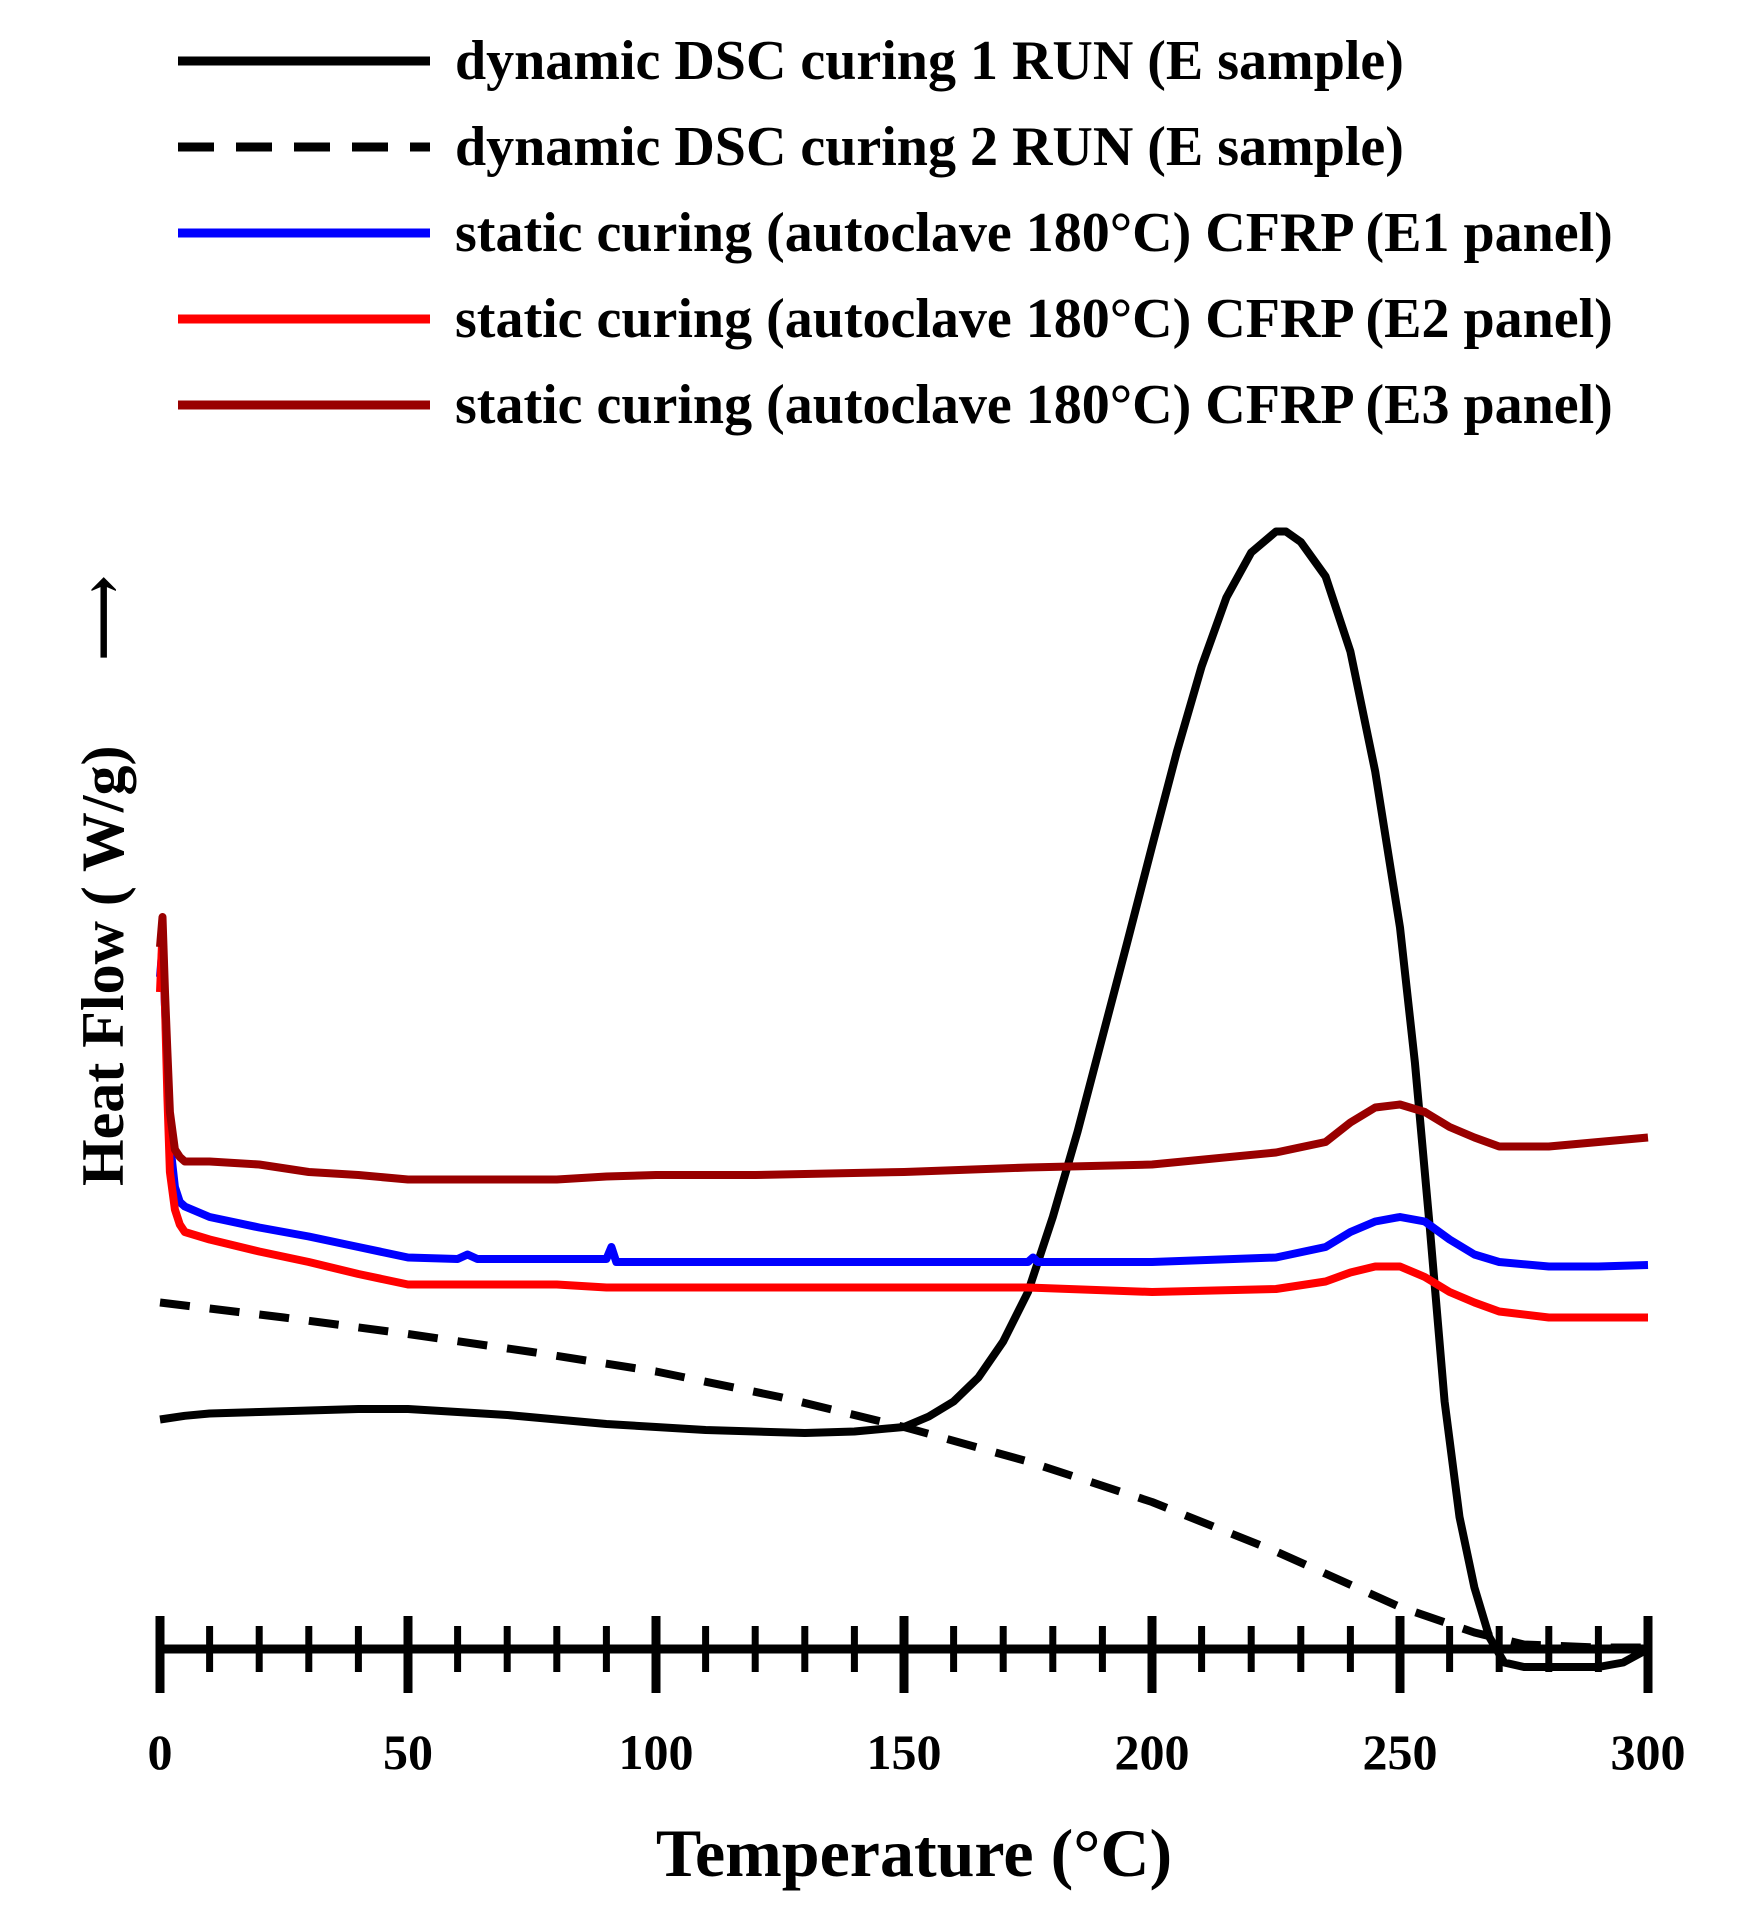 This screenshot has height=1917, width=1756. Describe the element at coordinates (160, 1752) in the screenshot. I see `x-tick-label: 0` at that location.